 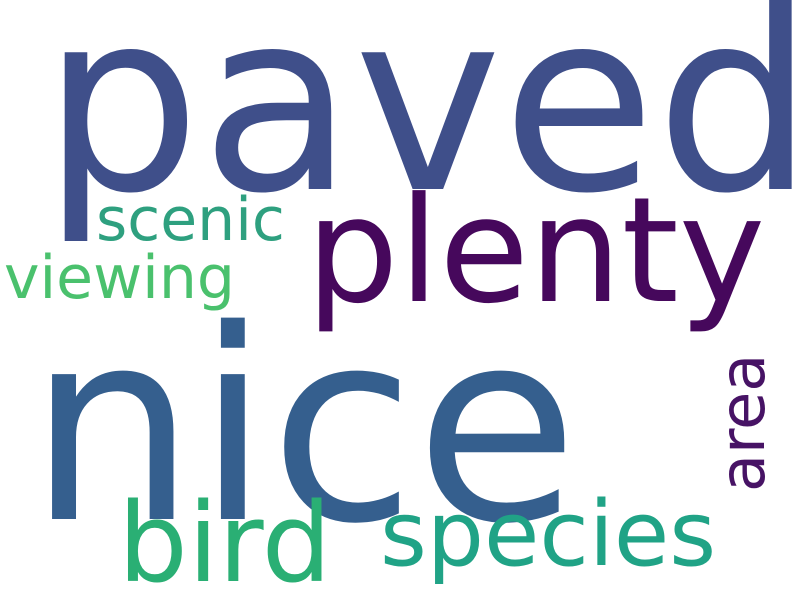 What do you see at coordinates (225, 539) in the screenshot?
I see `word-bird: bird` at bounding box center [225, 539].